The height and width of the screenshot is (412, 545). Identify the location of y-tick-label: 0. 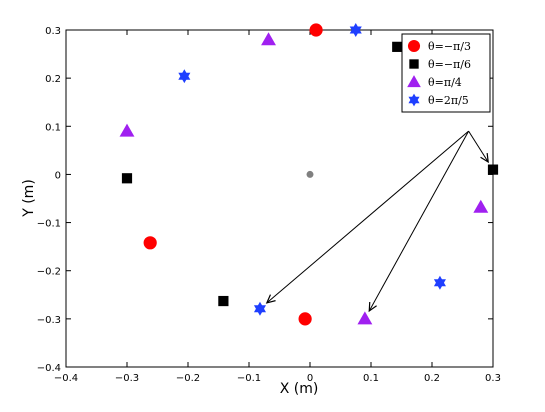
(58, 175).